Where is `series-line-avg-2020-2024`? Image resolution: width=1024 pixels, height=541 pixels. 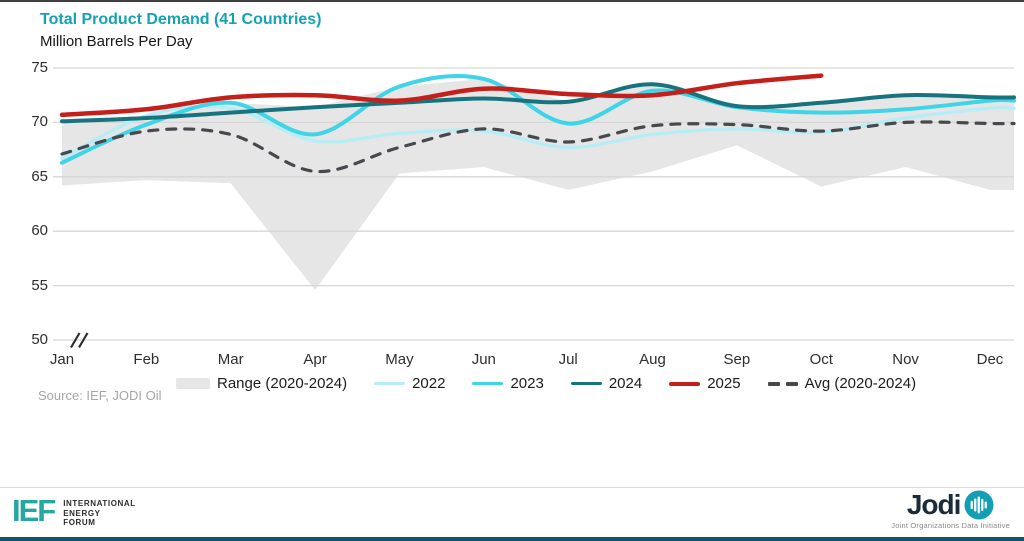 series-line-avg-2020-2024 is located at coordinates (538, 147).